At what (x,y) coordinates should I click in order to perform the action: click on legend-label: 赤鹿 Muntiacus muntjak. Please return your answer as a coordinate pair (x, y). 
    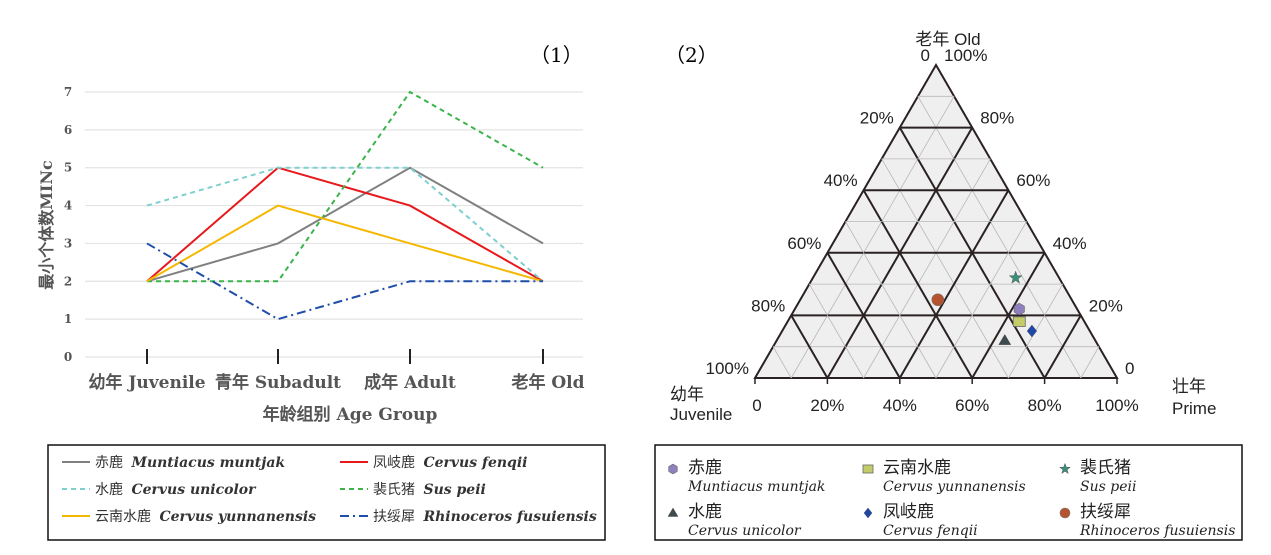
    Looking at the image, I should click on (190, 462).